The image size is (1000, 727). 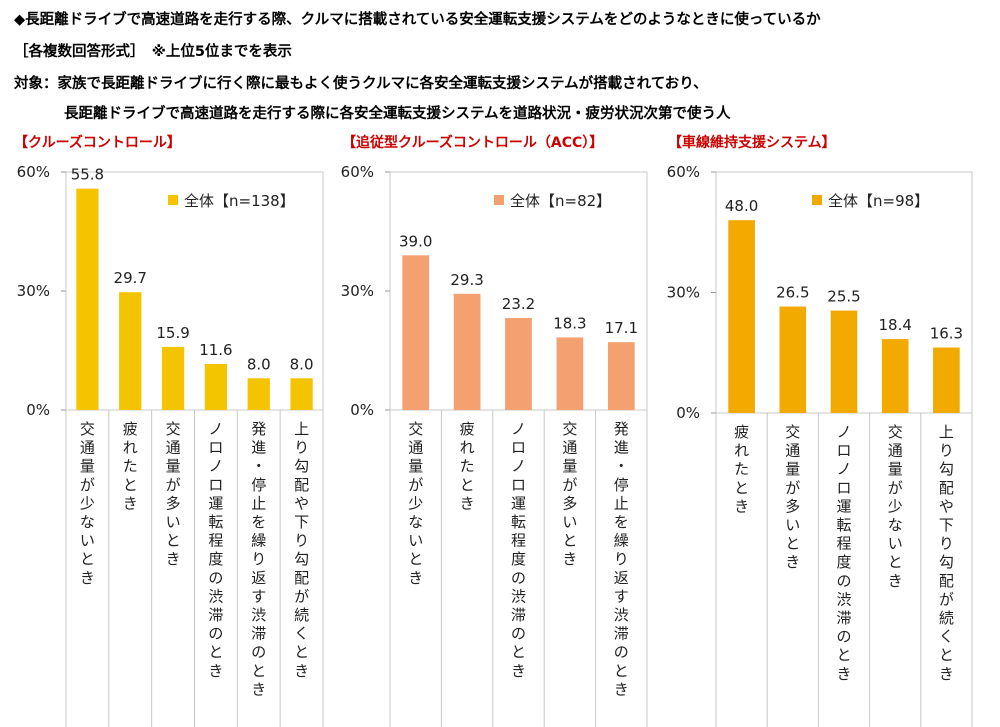 What do you see at coordinates (621, 559) in the screenshot?
I see `chart-2-category-label: 発進・停止を繰り返す渋滞のとき` at bounding box center [621, 559].